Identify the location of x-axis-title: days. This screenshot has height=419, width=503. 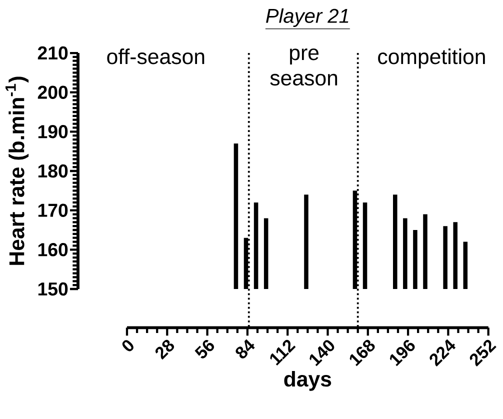
(308, 380).